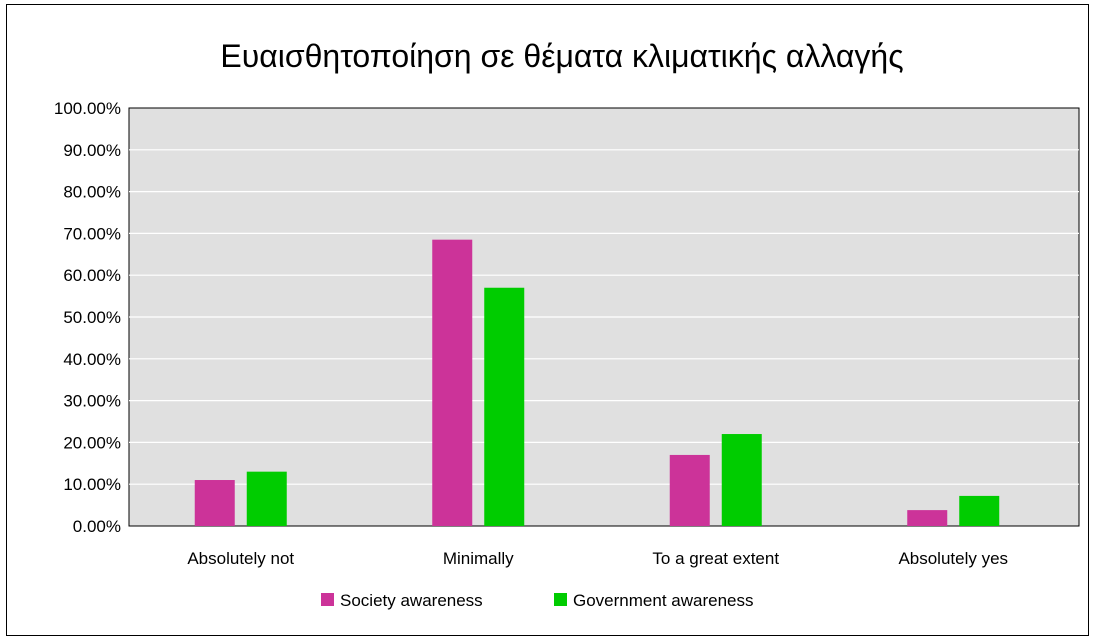 This screenshot has height=642, width=1097. Describe the element at coordinates (92, 401) in the screenshot. I see `y-tick-label: 30.00%` at that location.